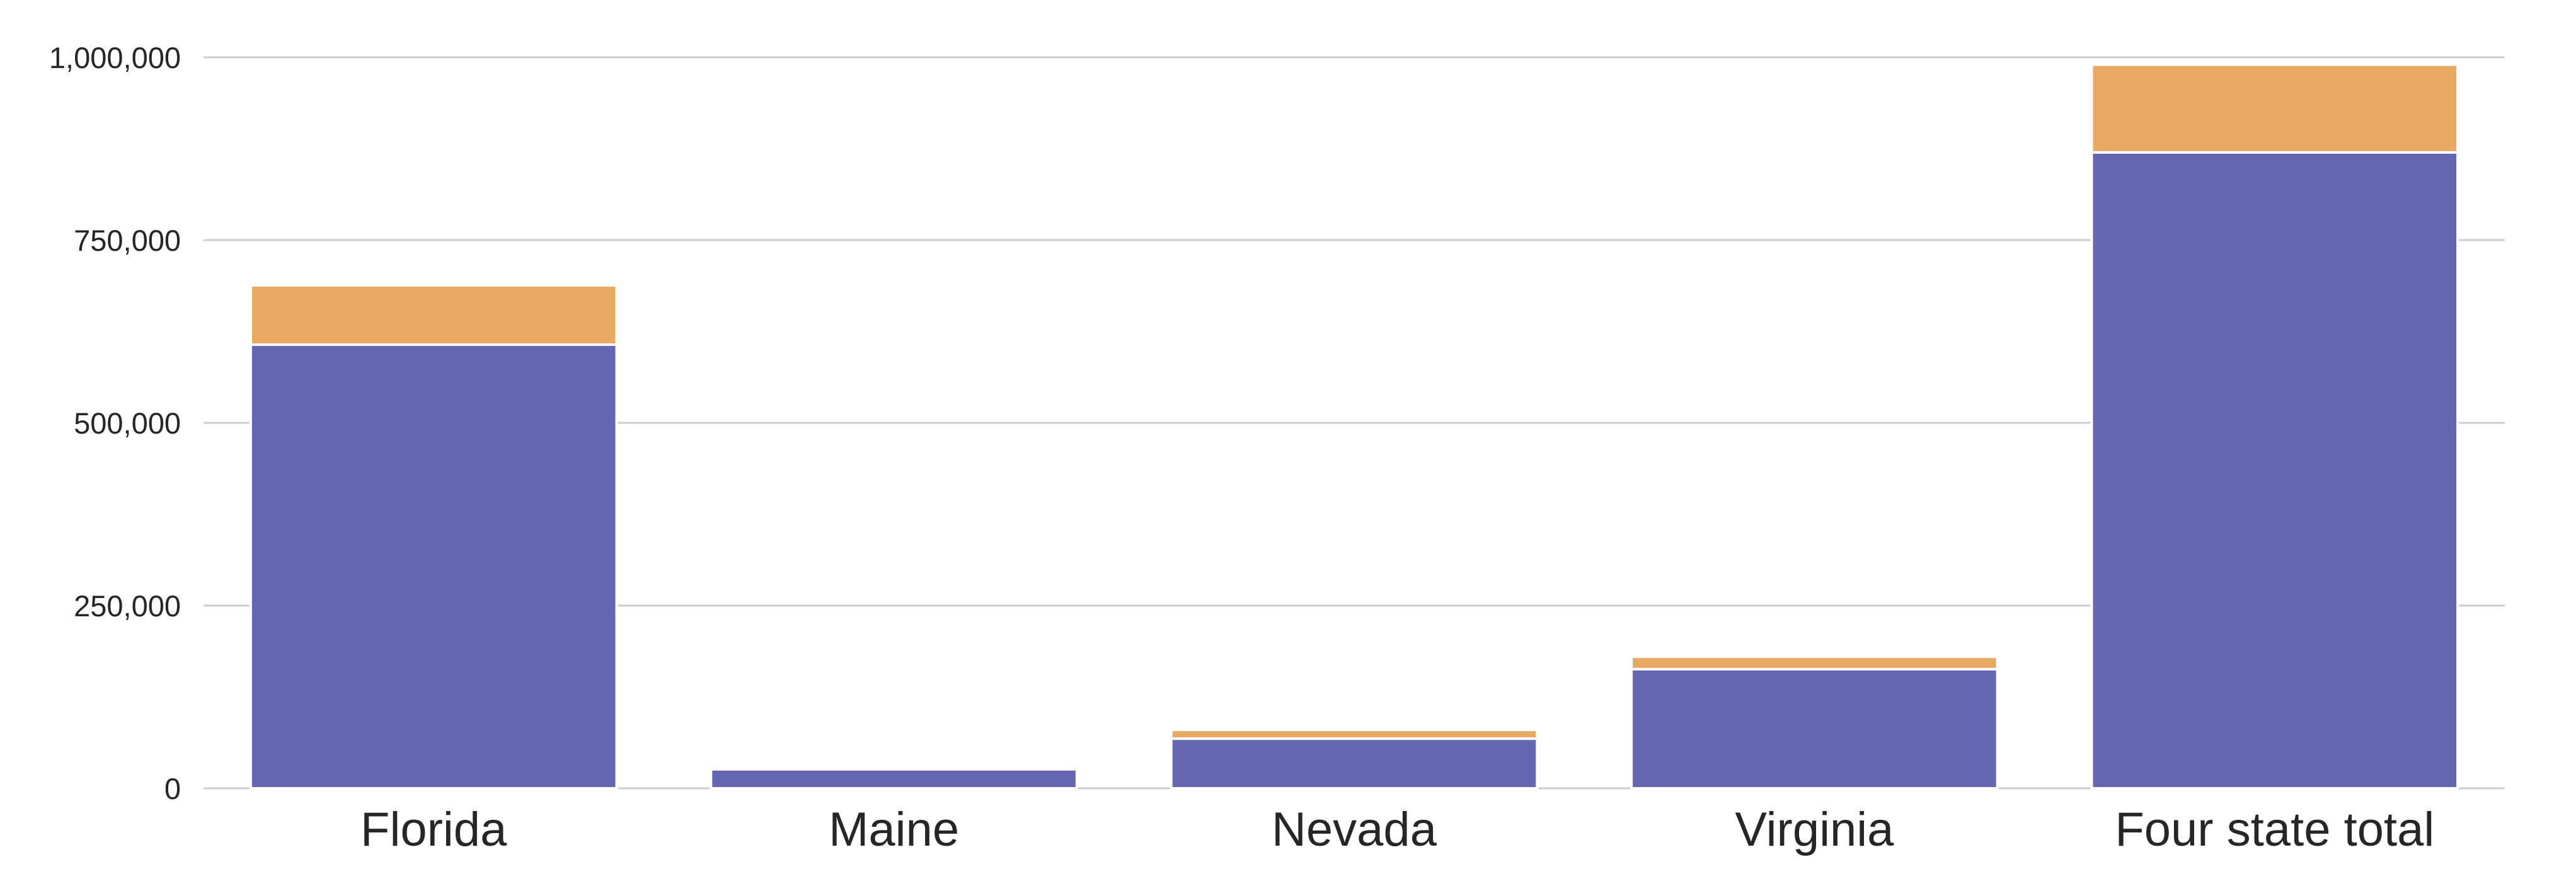  What do you see at coordinates (1354, 829) in the screenshot?
I see `x-category-label: Nevada` at bounding box center [1354, 829].